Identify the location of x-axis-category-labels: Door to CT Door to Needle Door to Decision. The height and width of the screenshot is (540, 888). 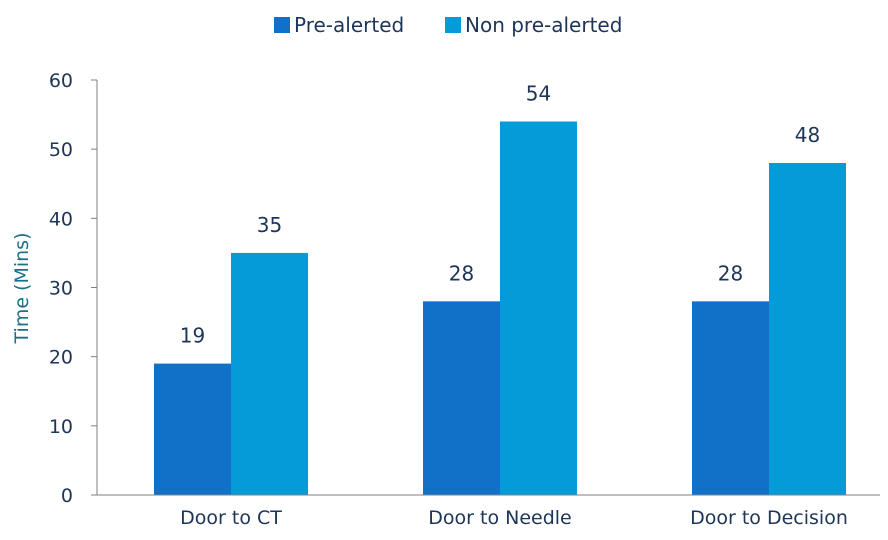
(514, 518).